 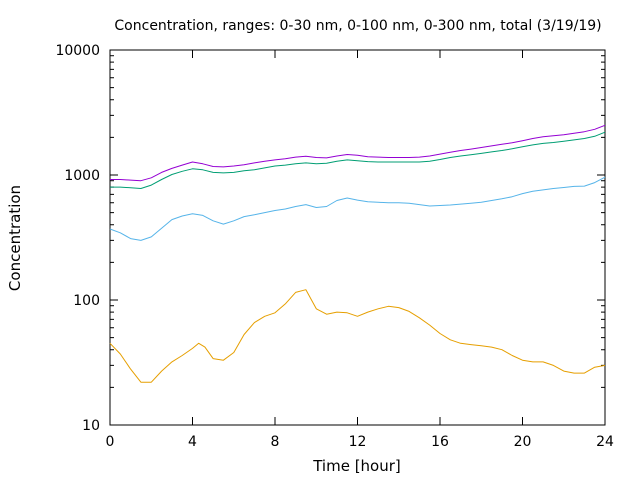 I want to click on x-tick-label: 24, so click(x=605, y=442).